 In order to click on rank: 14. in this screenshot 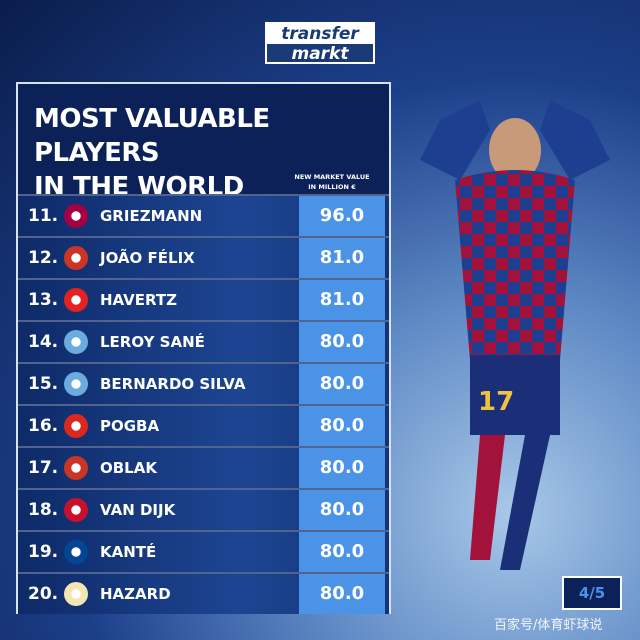, I will do `click(43, 342)`.